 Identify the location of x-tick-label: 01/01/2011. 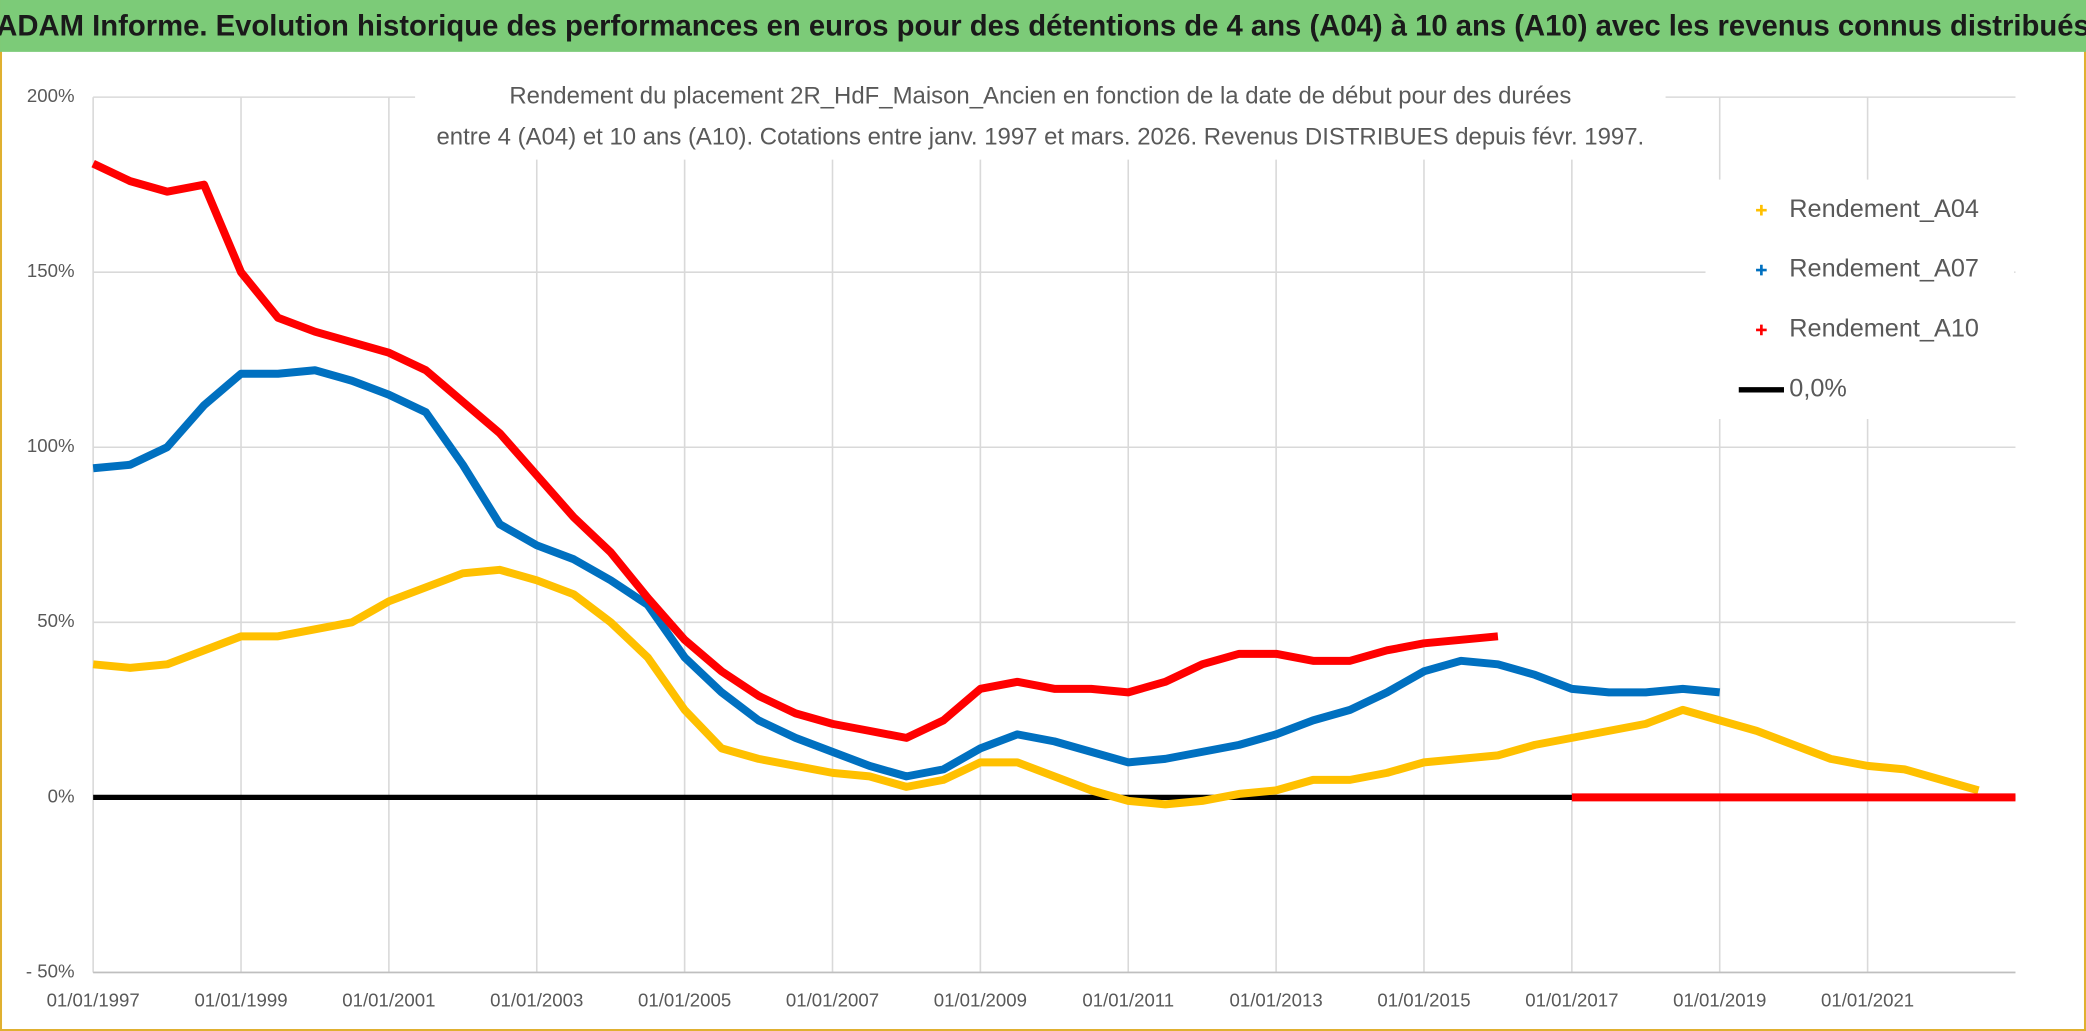
(1128, 1000).